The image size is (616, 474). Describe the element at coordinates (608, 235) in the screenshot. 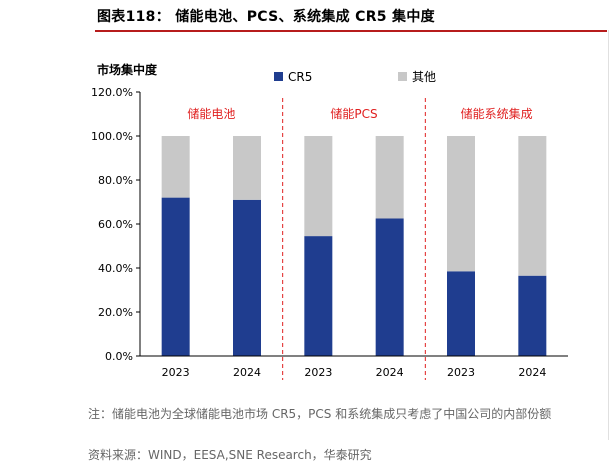

I see `page-edge-divider` at that location.